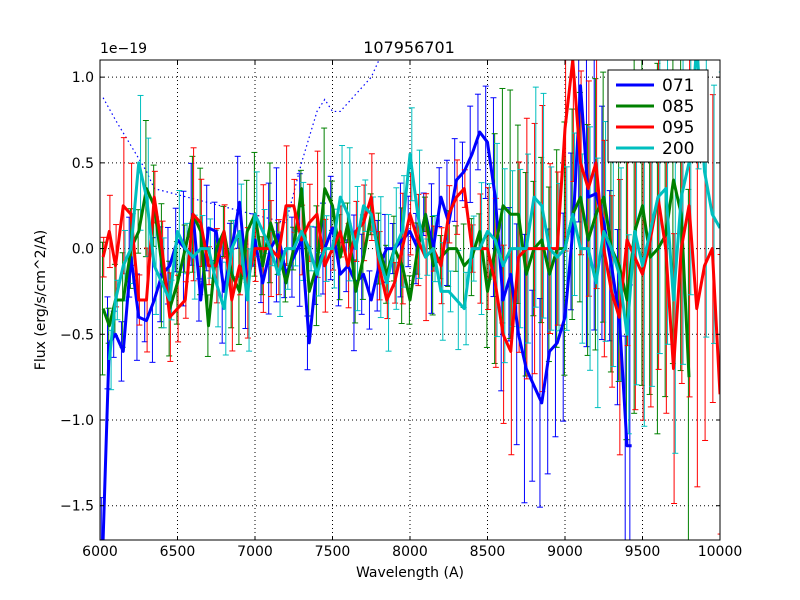 This screenshot has height=600, width=800. What do you see at coordinates (678, 107) in the screenshot?
I see `legend-label-085: 085` at bounding box center [678, 107].